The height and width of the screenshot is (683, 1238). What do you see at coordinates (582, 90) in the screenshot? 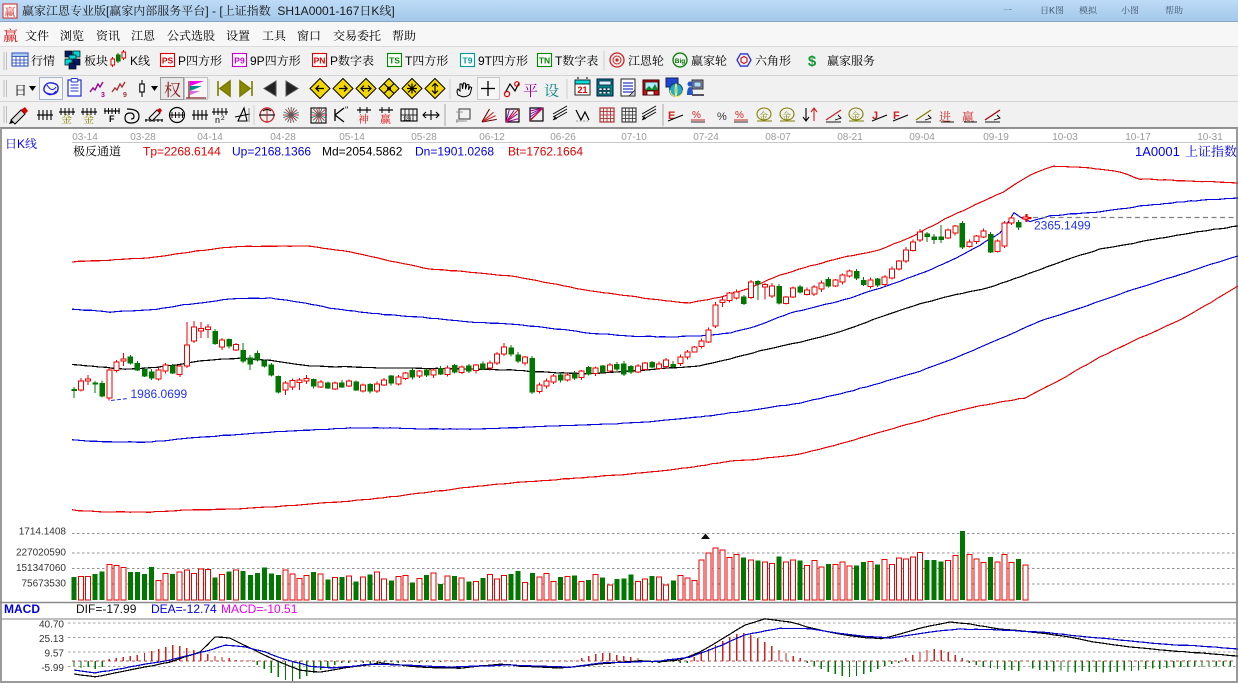
I see `svg-text: 21` at bounding box center [582, 90].